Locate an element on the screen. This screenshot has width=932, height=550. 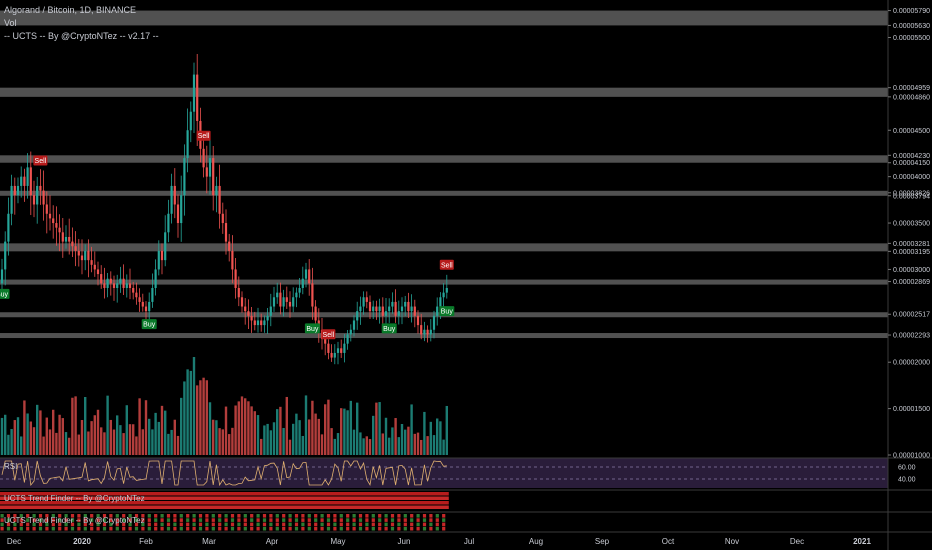
trend-finder-label-1: UCTS Trend Finder -- By @CryptoNTez is located at coordinates (74, 498).